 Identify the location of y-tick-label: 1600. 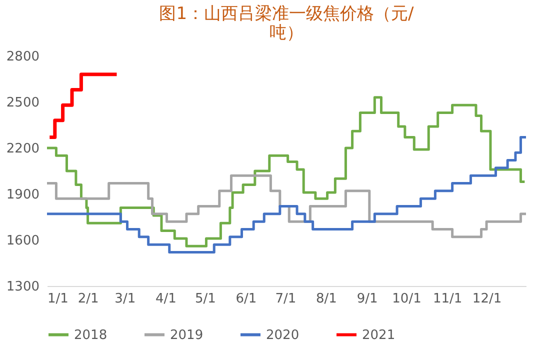
(23, 241).